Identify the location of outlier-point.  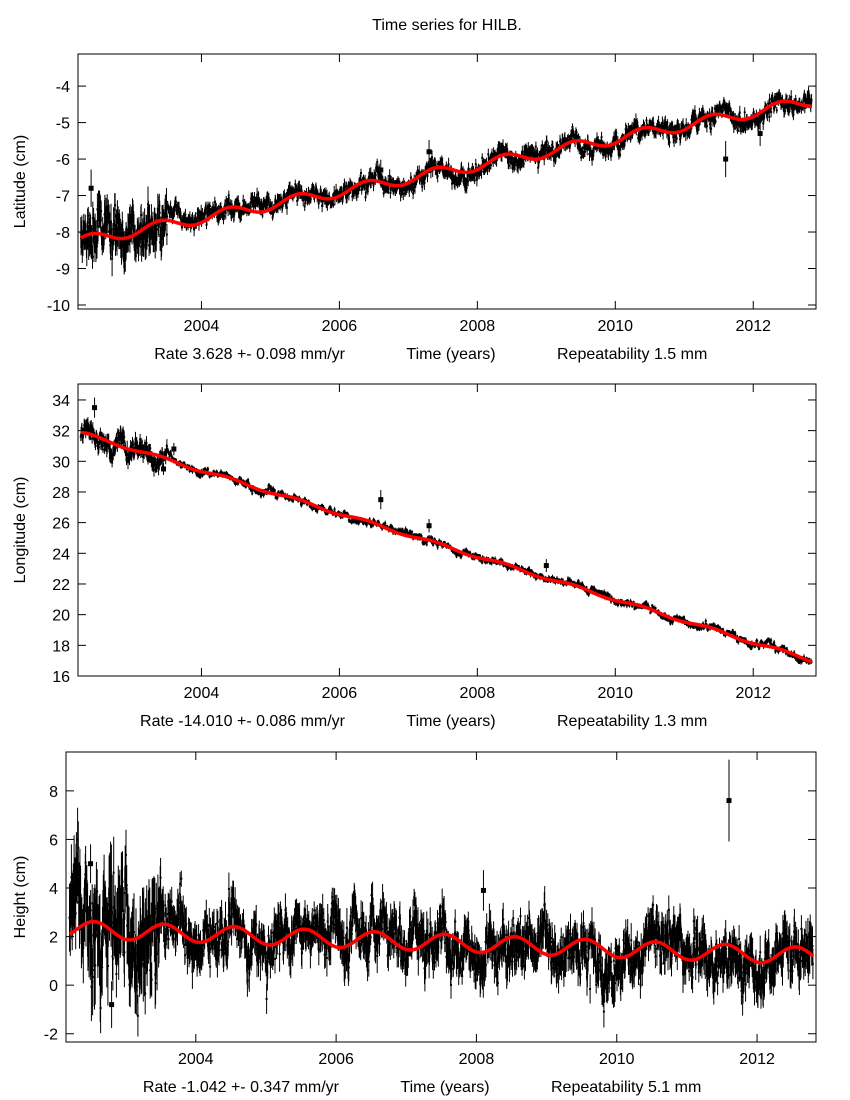
(760, 134).